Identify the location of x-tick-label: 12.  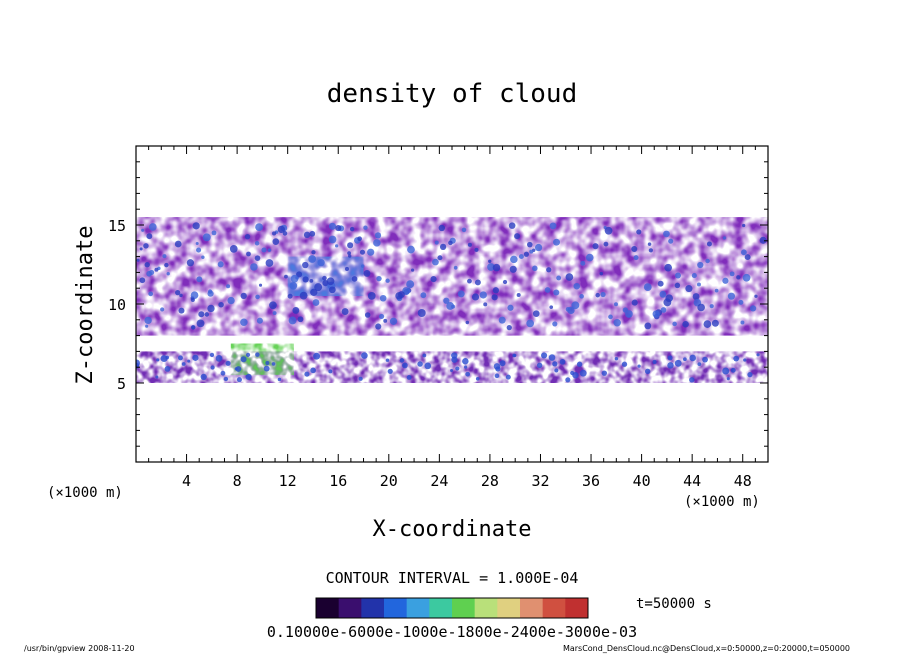
(288, 481).